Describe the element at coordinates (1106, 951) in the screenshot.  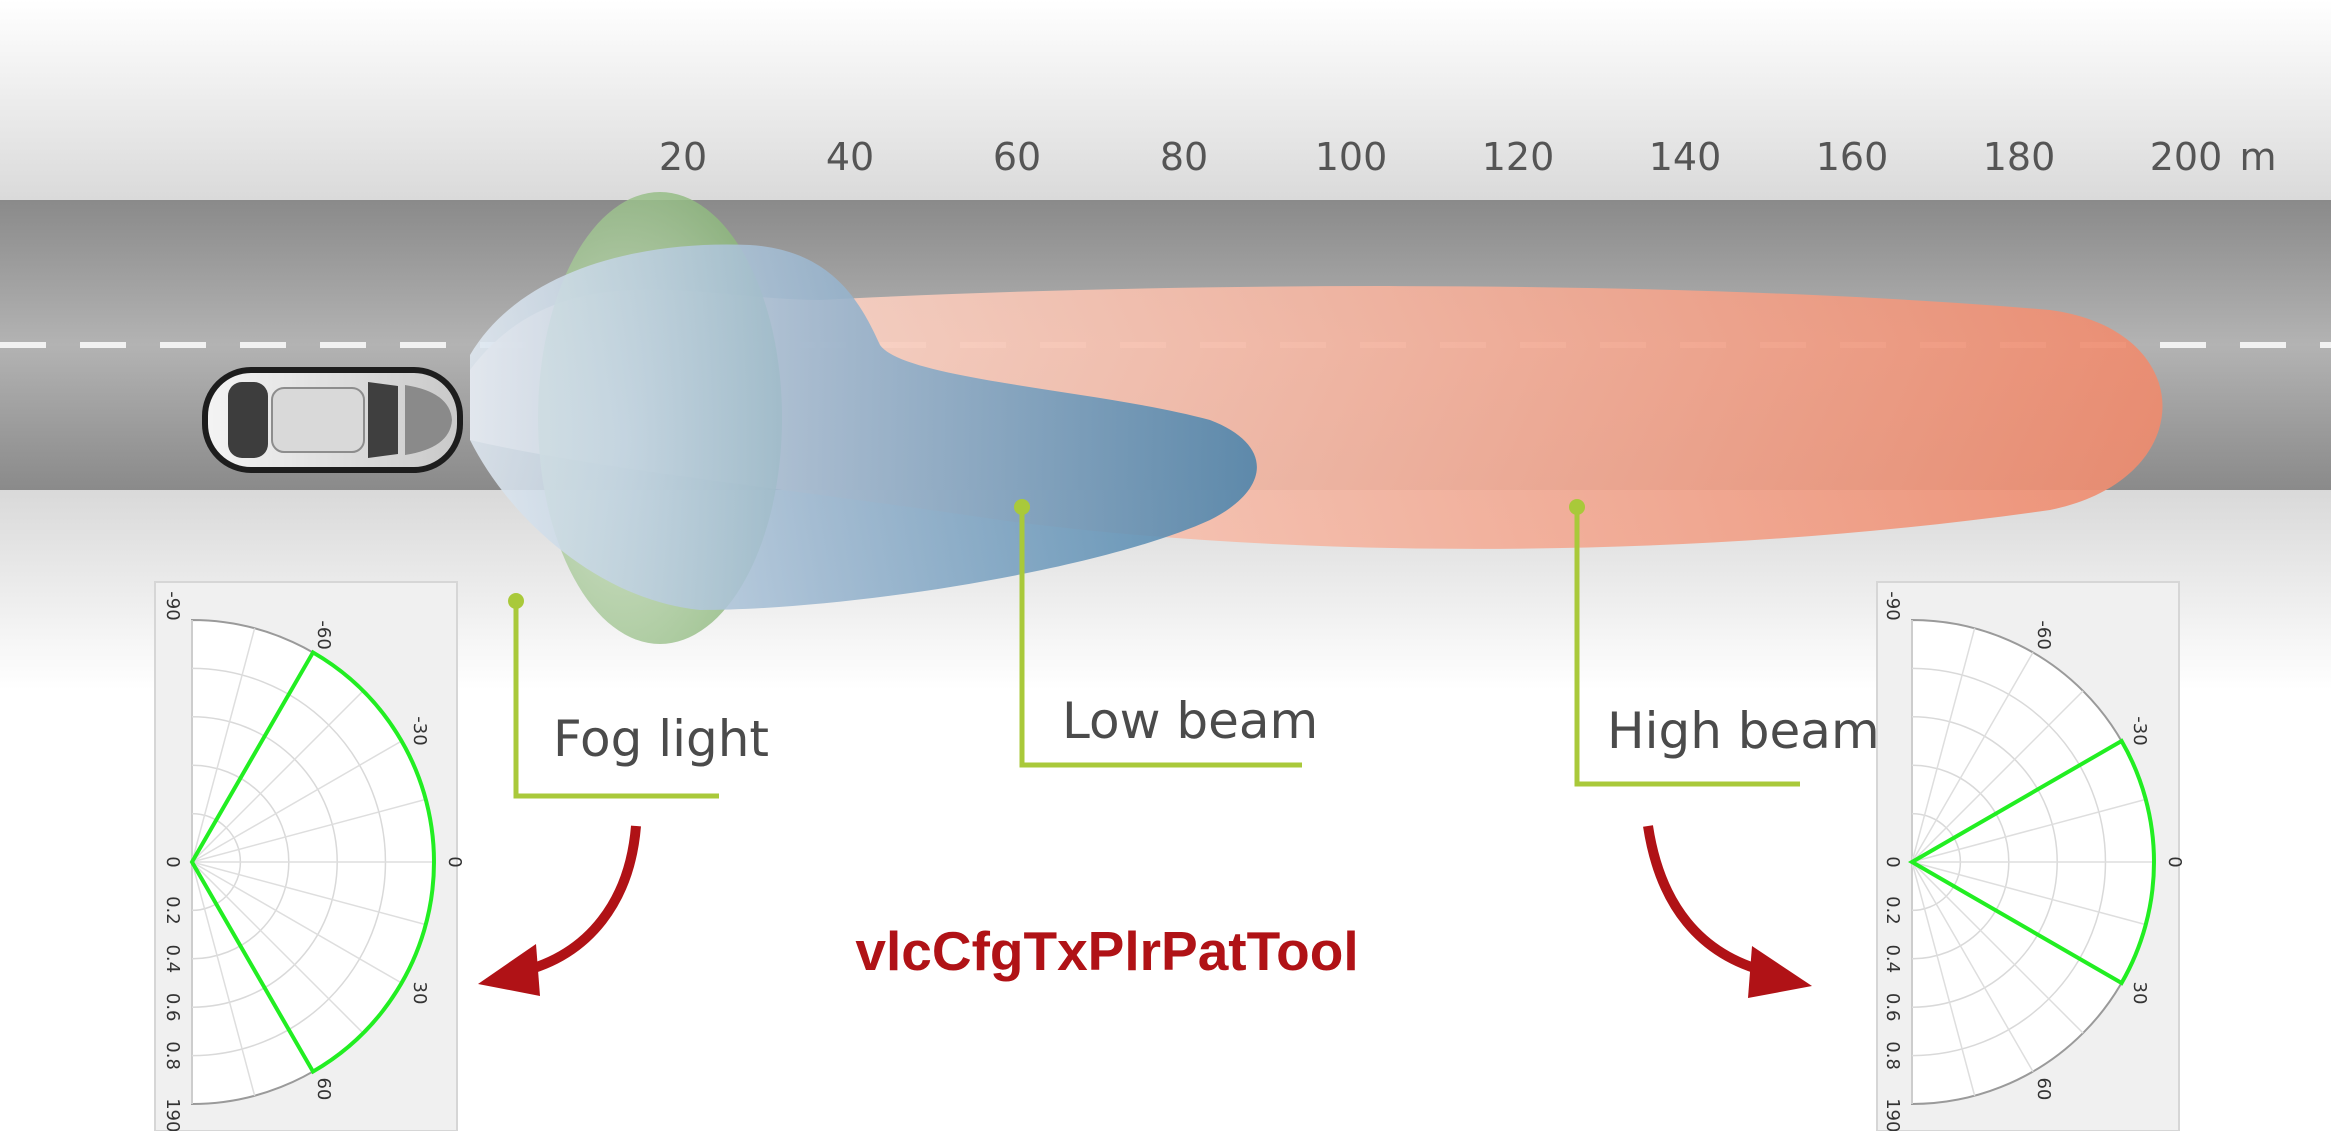
I see `tool-name: vlcCfgTxPlrPatTool` at that location.